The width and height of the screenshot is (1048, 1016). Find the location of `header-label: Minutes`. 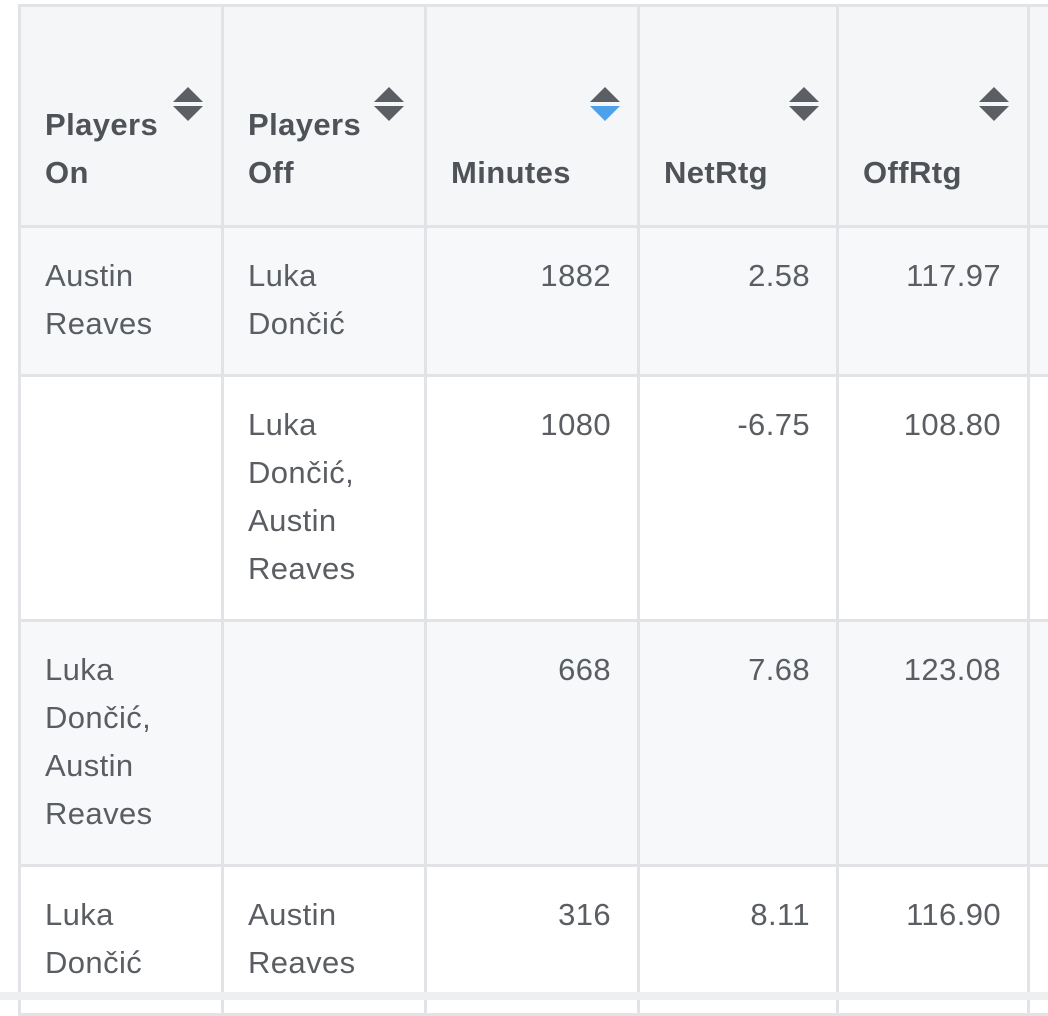

header-label: Minutes is located at coordinates (511, 173).